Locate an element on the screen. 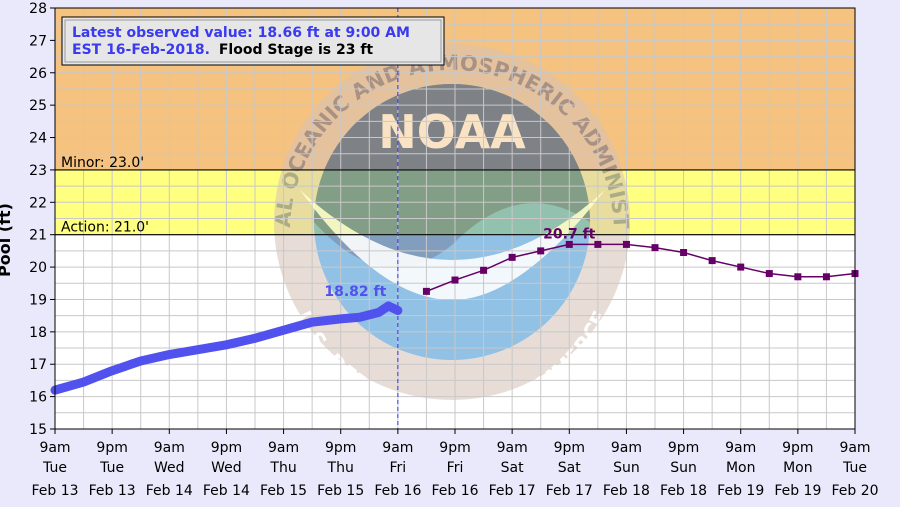 The height and width of the screenshot is (507, 900). y-tick-label: 21 is located at coordinates (38, 236).